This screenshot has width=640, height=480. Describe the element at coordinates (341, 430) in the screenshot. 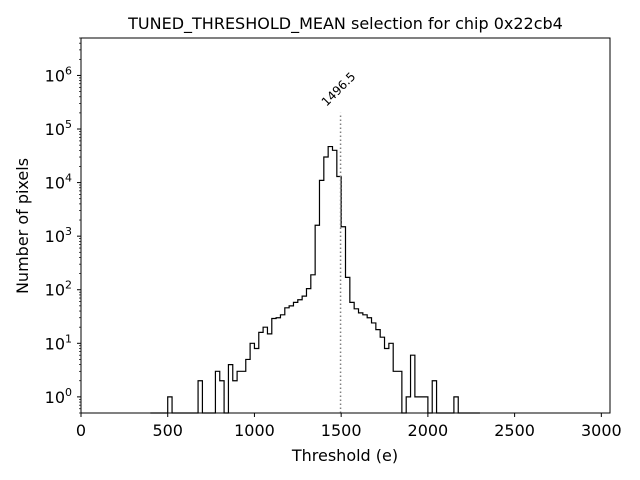

I see `x-tick-label: 1500` at that location.